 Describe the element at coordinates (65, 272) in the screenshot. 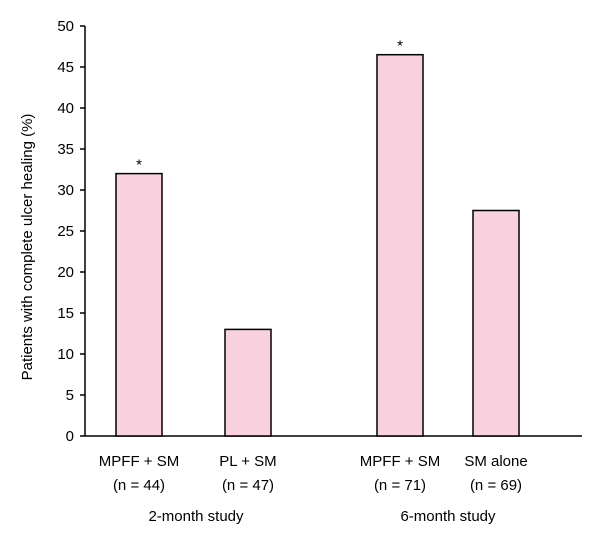

I see `y-tick-label: 20` at that location.